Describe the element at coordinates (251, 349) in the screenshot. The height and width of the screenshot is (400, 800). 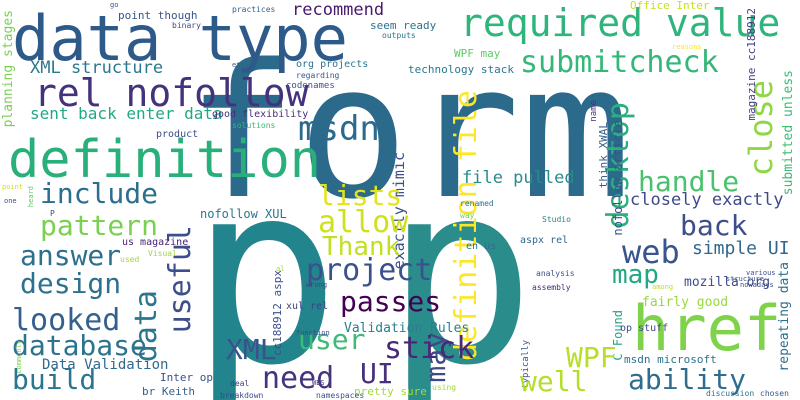
I see `word-xml: XML` at that location.